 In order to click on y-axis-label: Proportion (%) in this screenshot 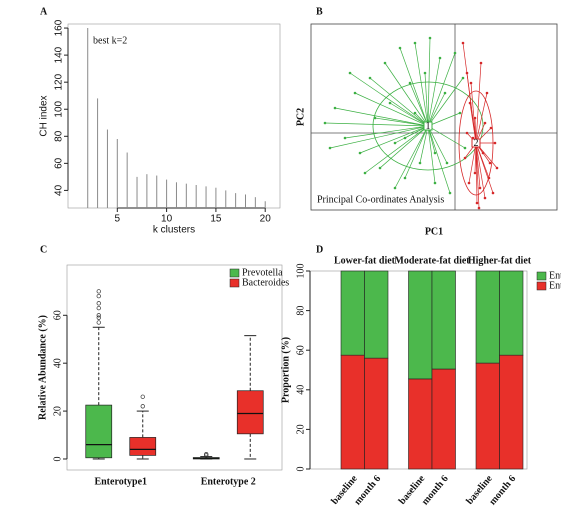, I will do `click(285, 370)`.